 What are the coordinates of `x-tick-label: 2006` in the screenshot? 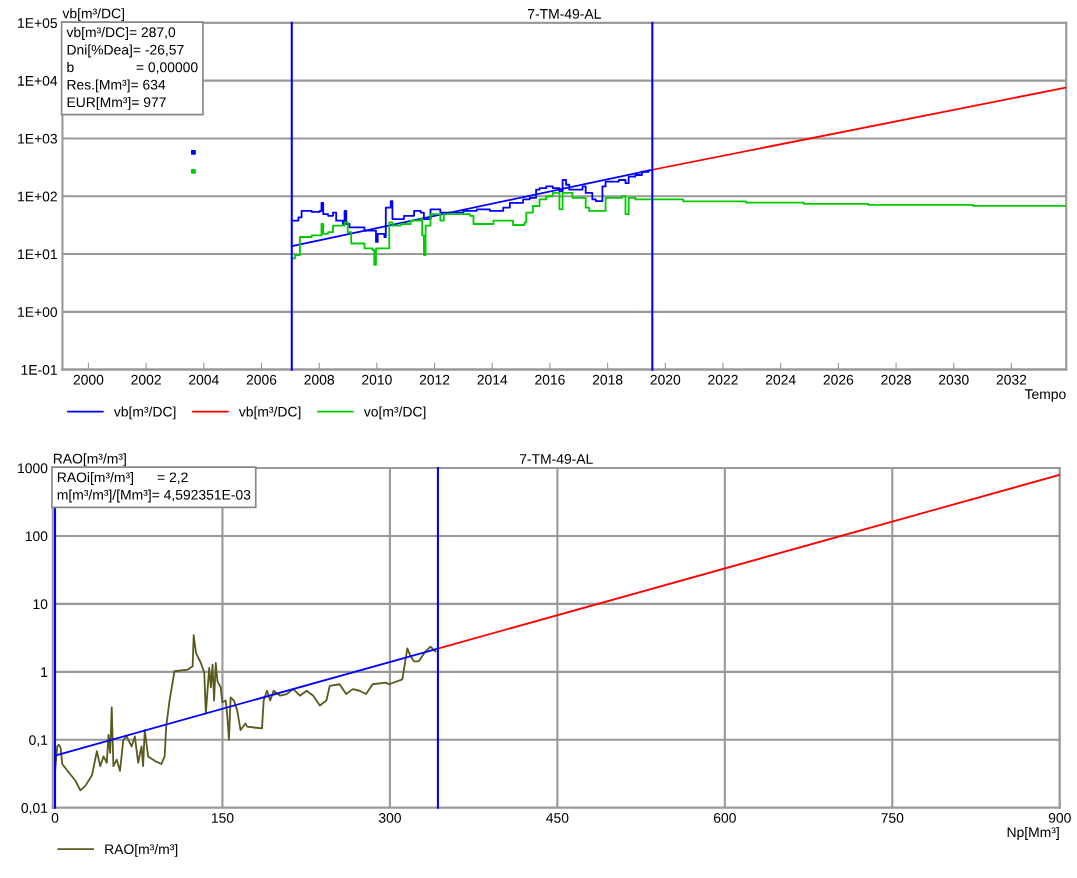 It's located at (261, 379).